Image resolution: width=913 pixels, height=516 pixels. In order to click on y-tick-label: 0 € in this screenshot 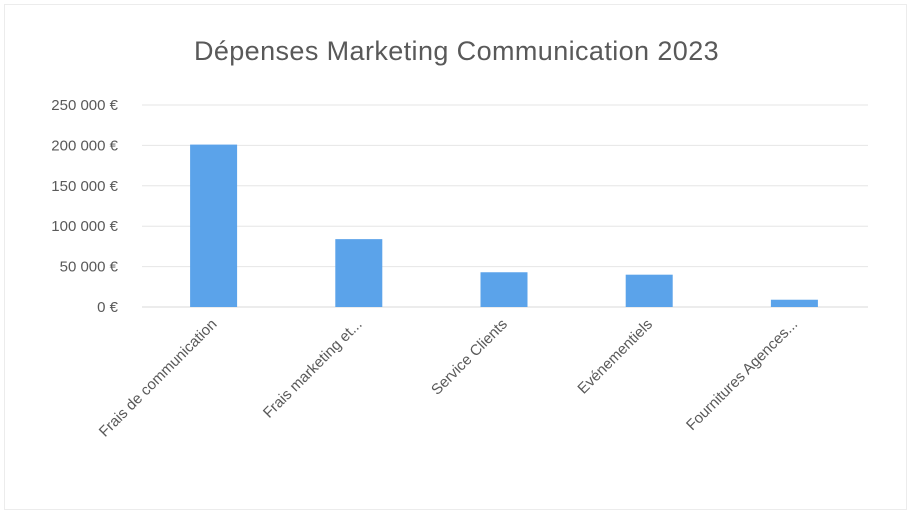, I will do `click(108, 307)`.